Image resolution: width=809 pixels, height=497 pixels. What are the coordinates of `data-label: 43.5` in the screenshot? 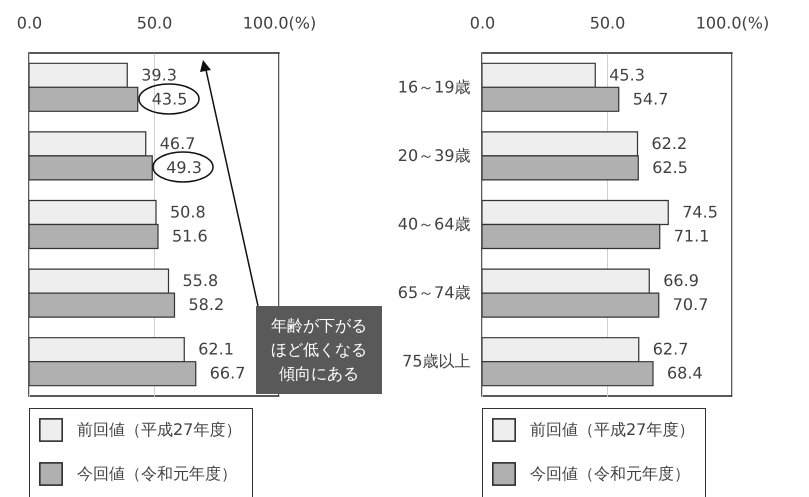 It's located at (170, 98).